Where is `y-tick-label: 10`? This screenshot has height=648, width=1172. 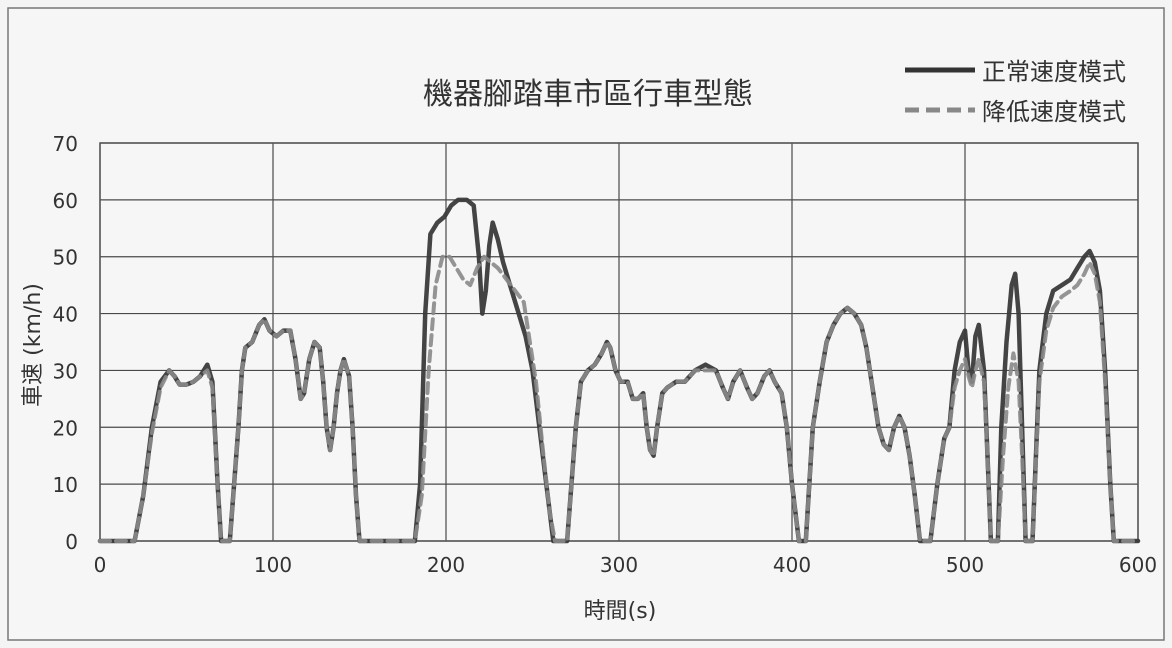
y-tick-label: 10 is located at coordinates (65, 485).